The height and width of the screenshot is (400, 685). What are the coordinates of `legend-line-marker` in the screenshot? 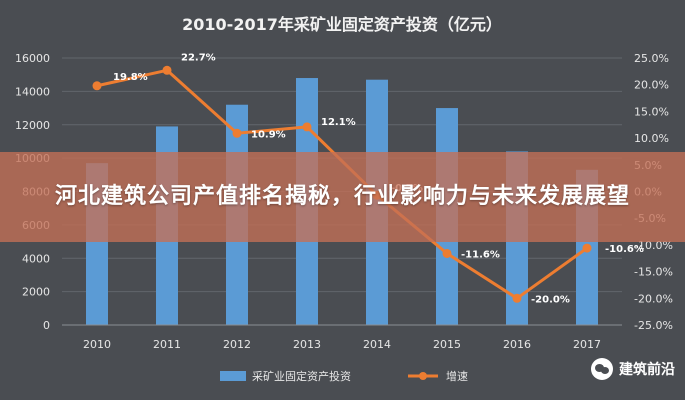 It's located at (423, 376).